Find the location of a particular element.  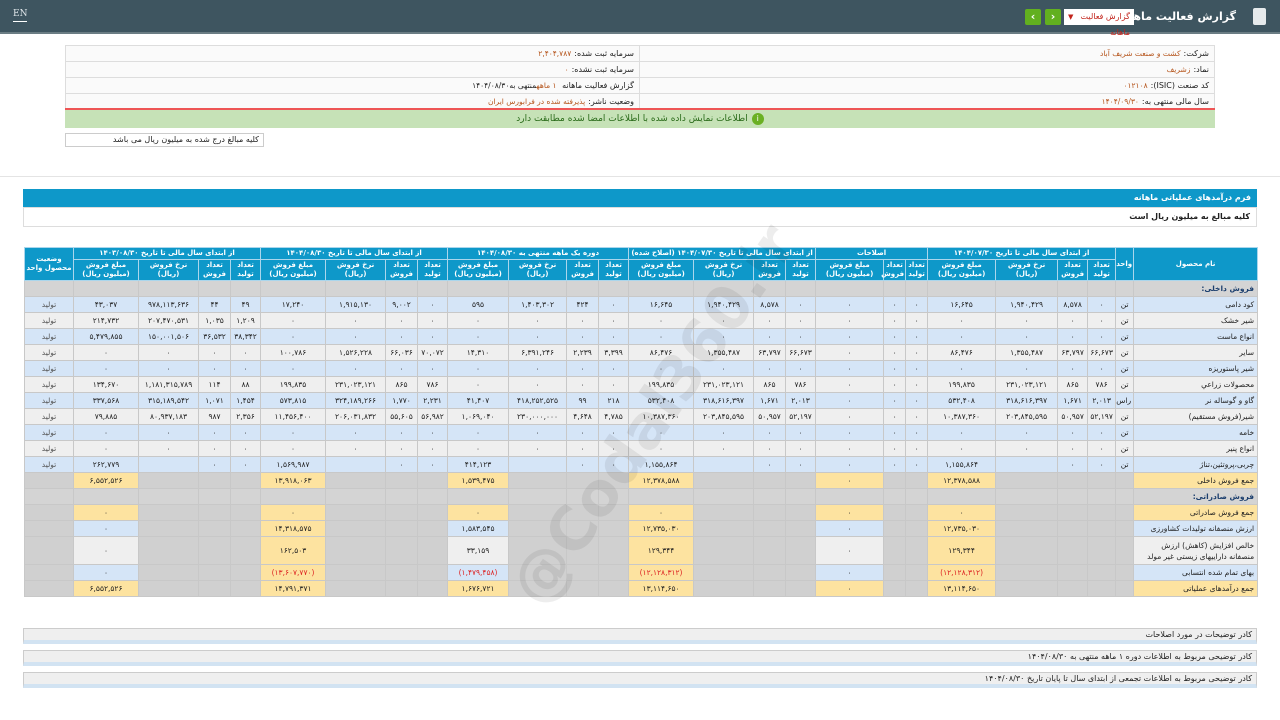

cell-value: ۶۳,۷۹۷ is located at coordinates (770, 352).